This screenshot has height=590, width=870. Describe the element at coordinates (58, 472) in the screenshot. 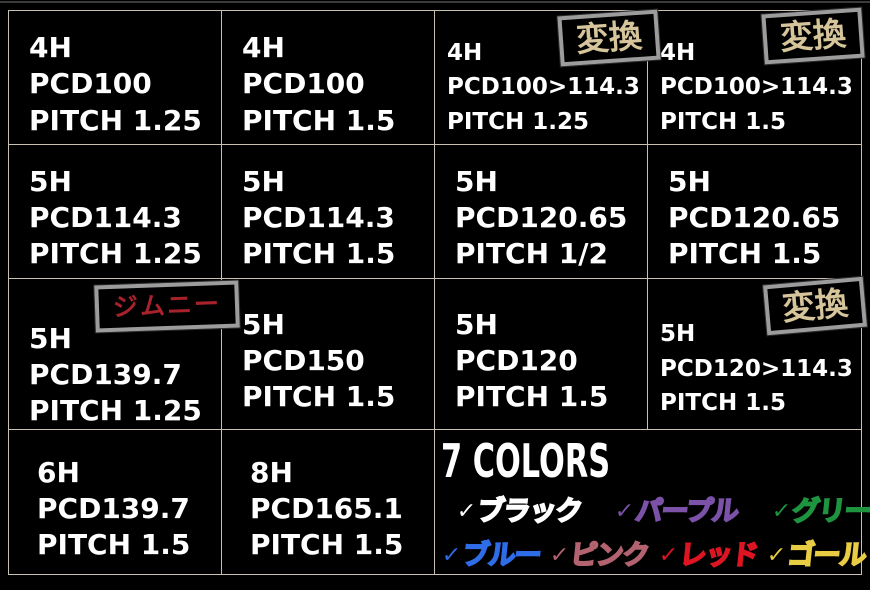

I see `spec-line: 6H` at that location.